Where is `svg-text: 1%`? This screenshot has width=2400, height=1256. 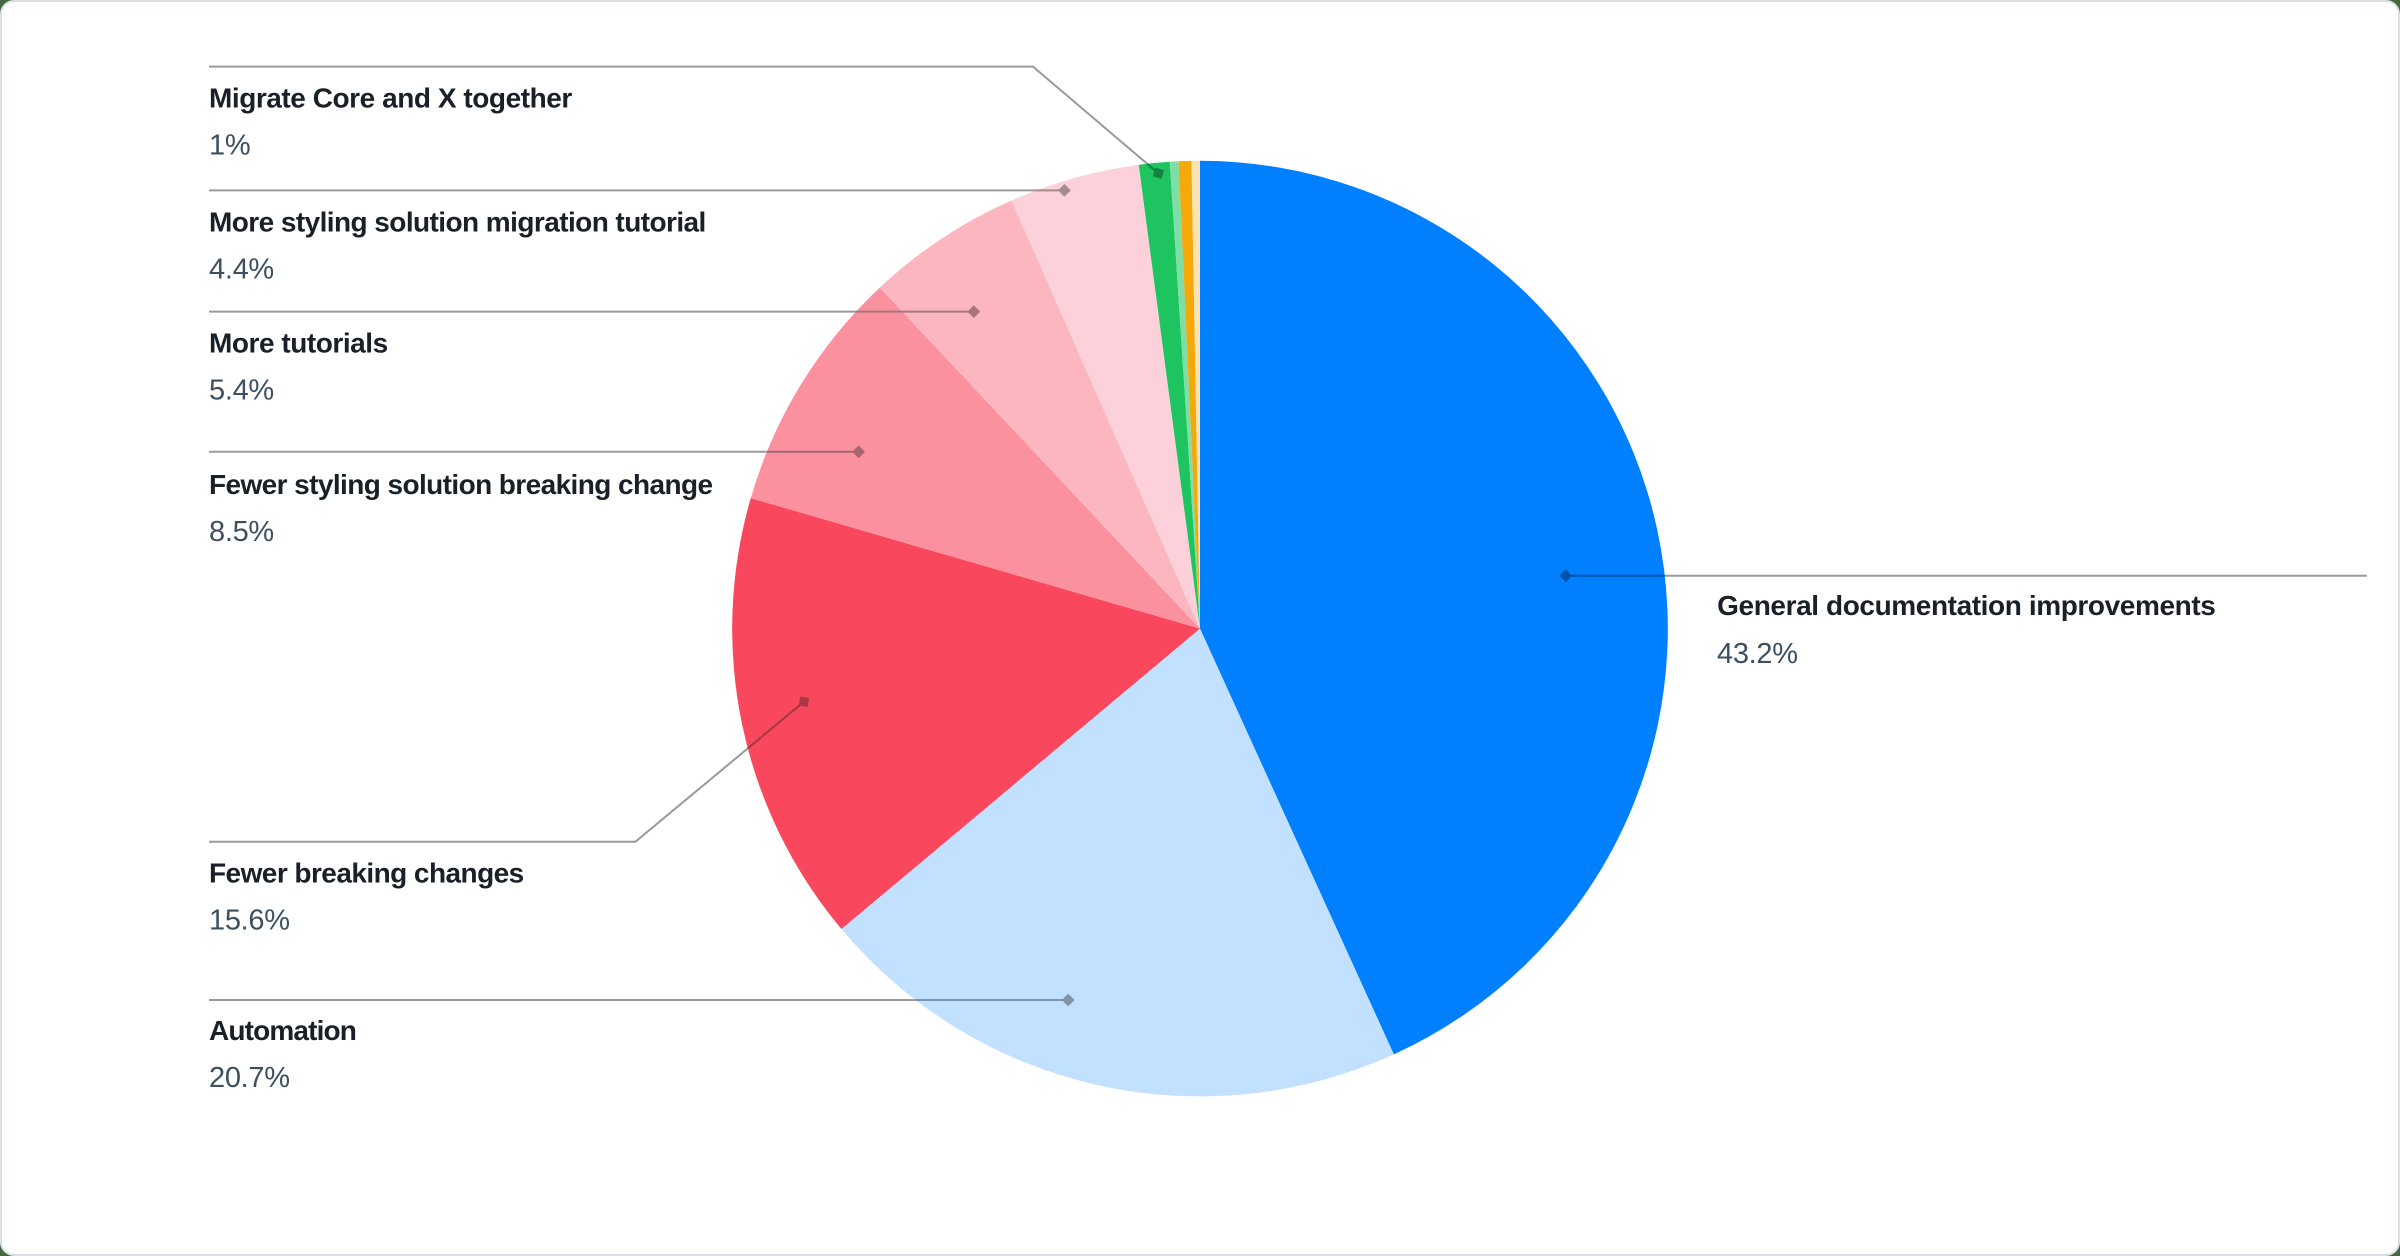
svg-text: 1% is located at coordinates (229, 146).